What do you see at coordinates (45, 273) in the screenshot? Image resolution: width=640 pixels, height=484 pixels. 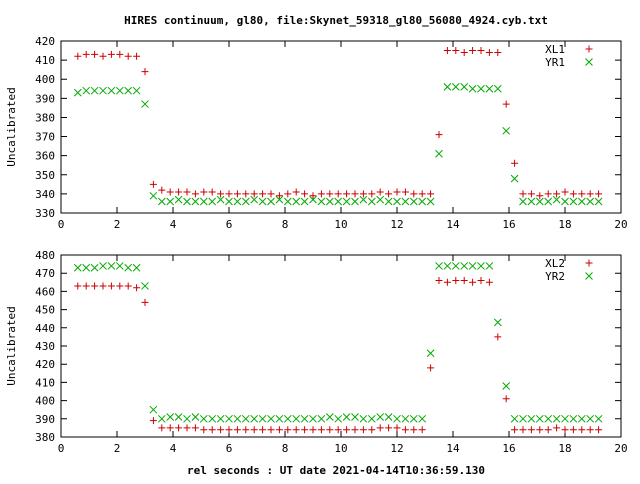 I see `y-tick-label: 470` at bounding box center [45, 273].